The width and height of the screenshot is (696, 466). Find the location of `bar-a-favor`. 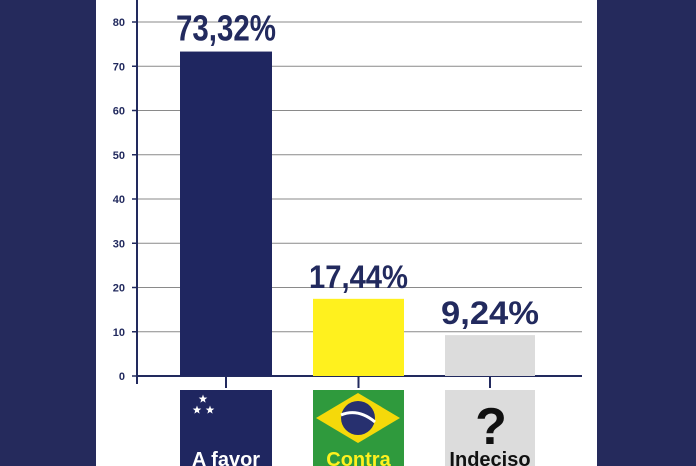

bar-a-favor is located at coordinates (226, 214).